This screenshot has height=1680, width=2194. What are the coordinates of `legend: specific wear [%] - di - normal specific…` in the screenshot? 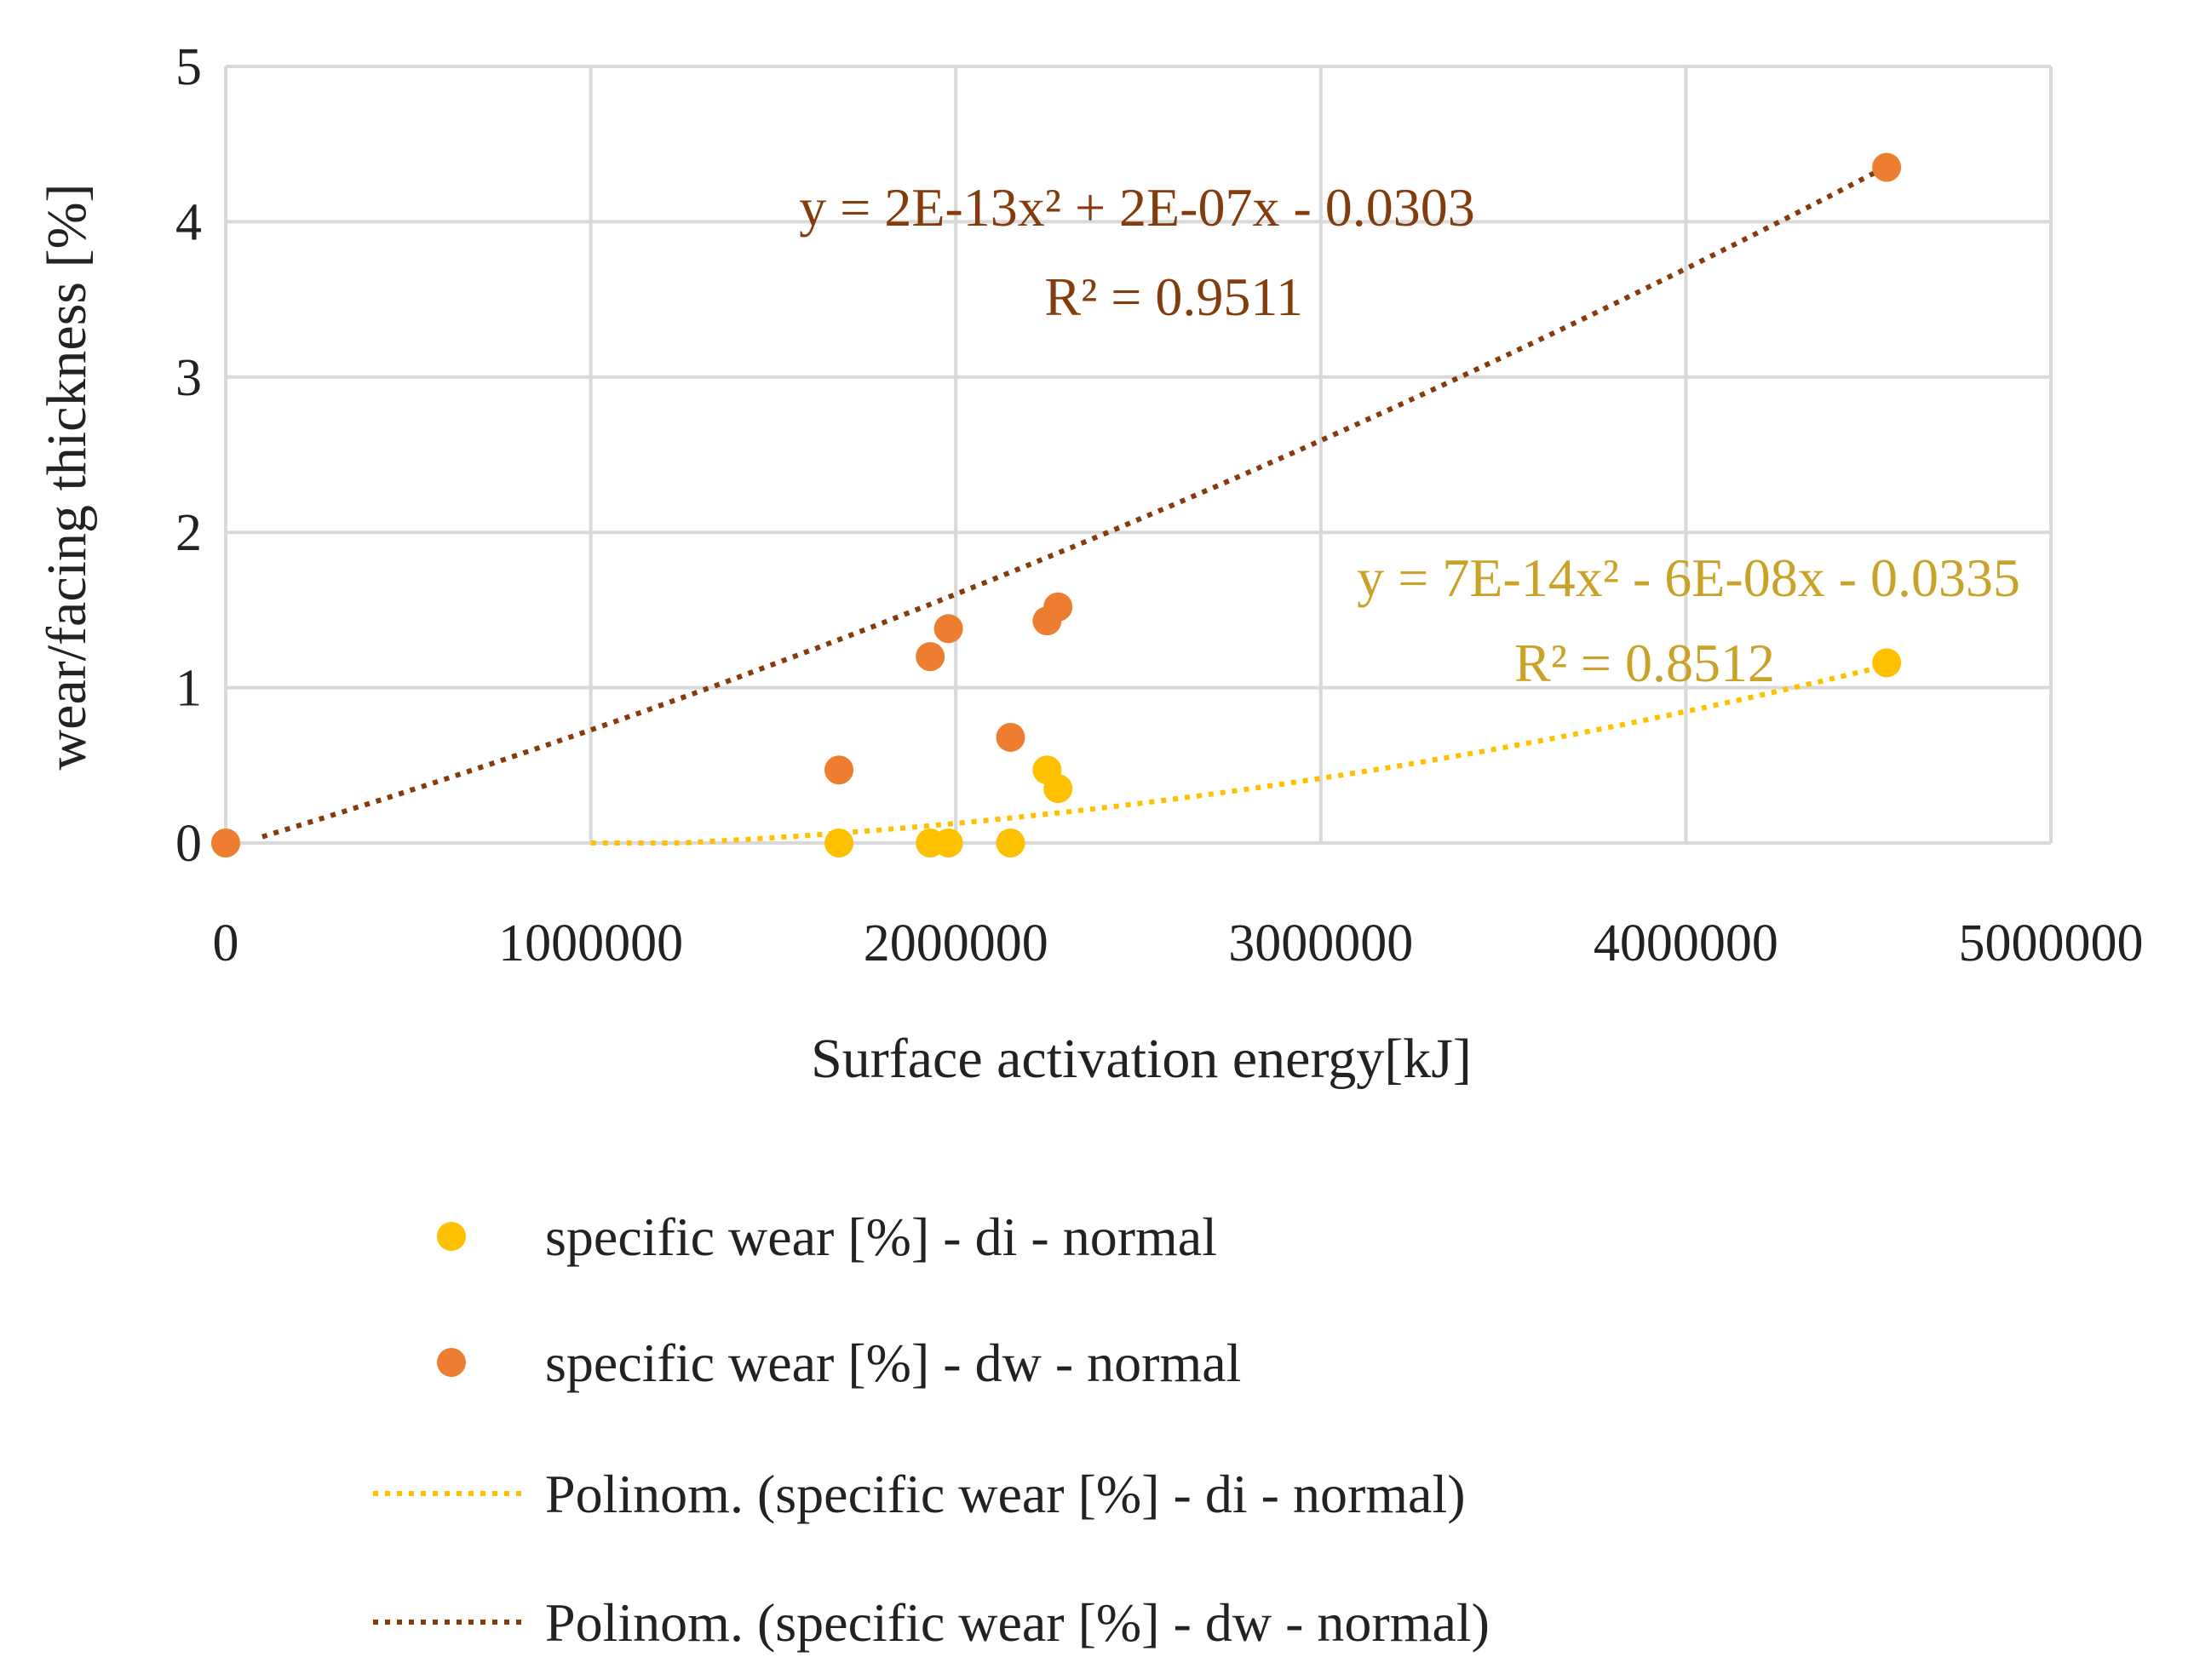 It's located at (931, 1430).